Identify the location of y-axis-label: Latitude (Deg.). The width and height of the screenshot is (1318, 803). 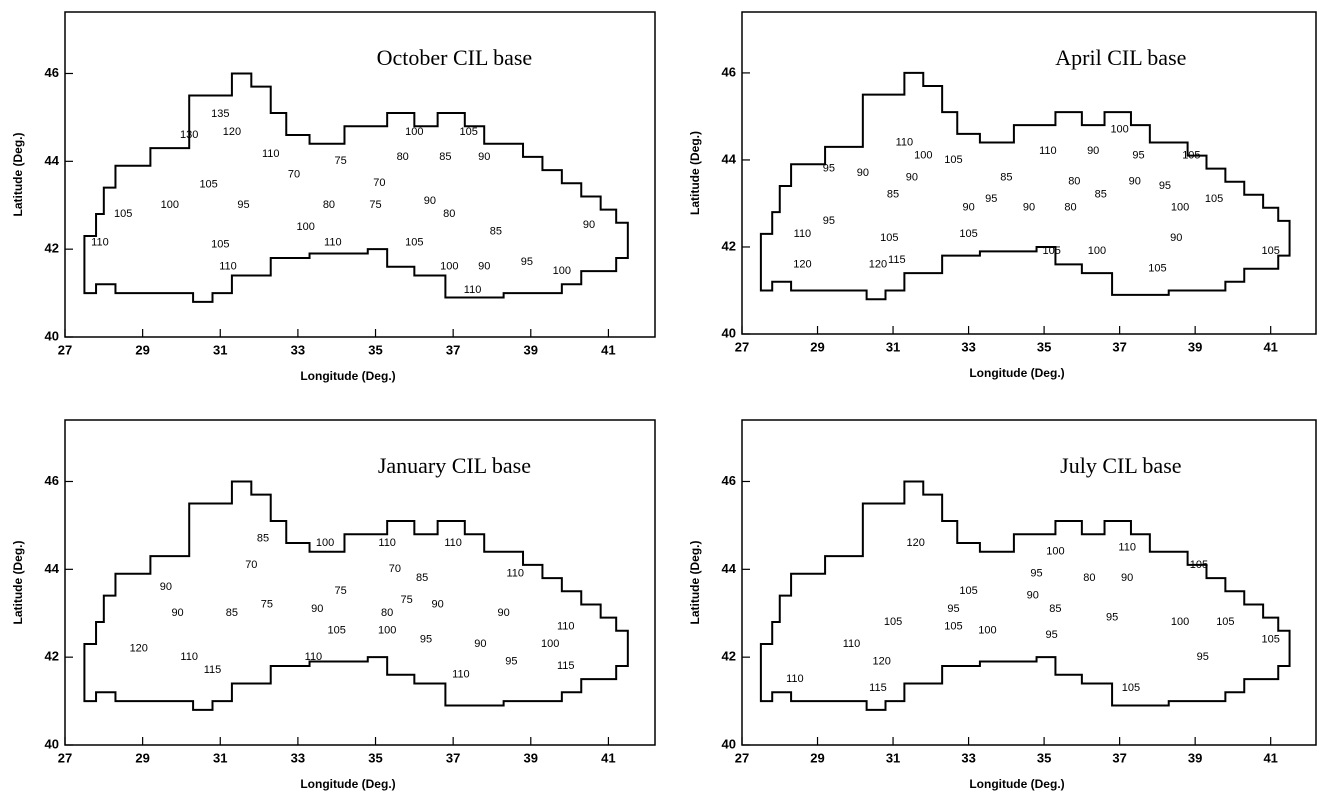
(18, 583).